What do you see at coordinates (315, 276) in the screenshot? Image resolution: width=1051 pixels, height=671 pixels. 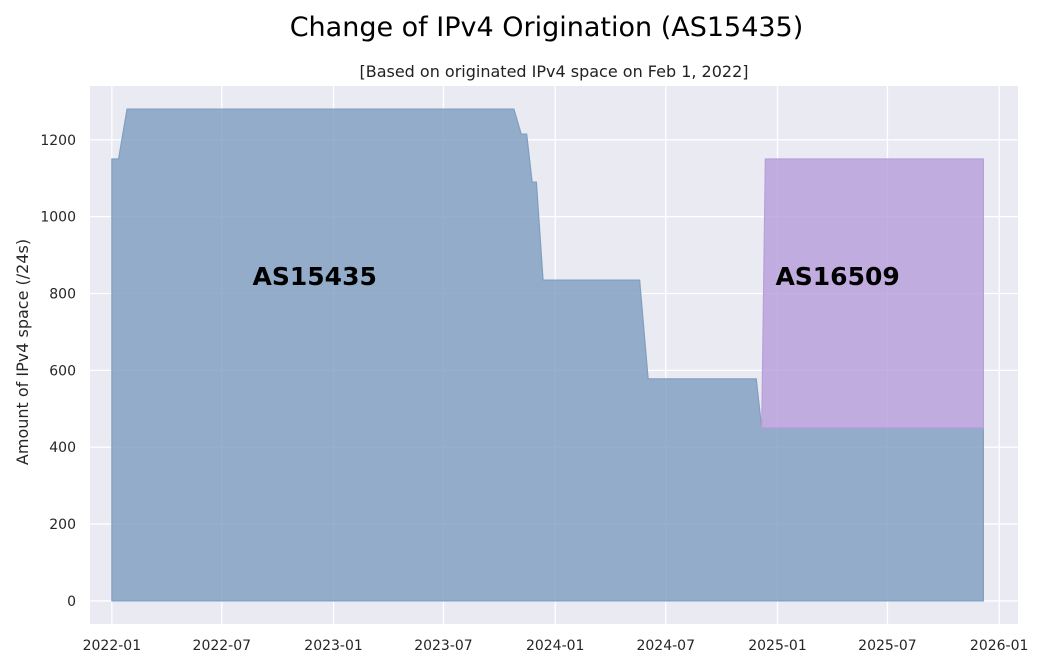 I see `annotation-label: AS15435` at bounding box center [315, 276].